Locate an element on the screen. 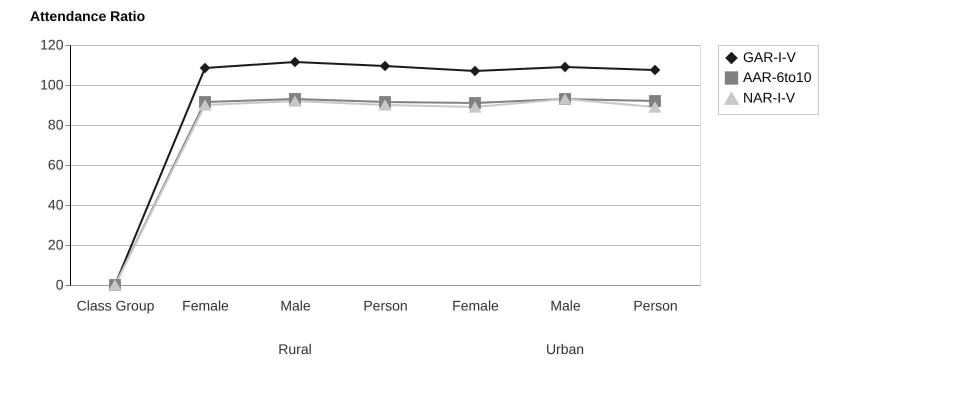 This screenshot has height=419, width=978. y-tick-label: 80 is located at coordinates (56, 124).